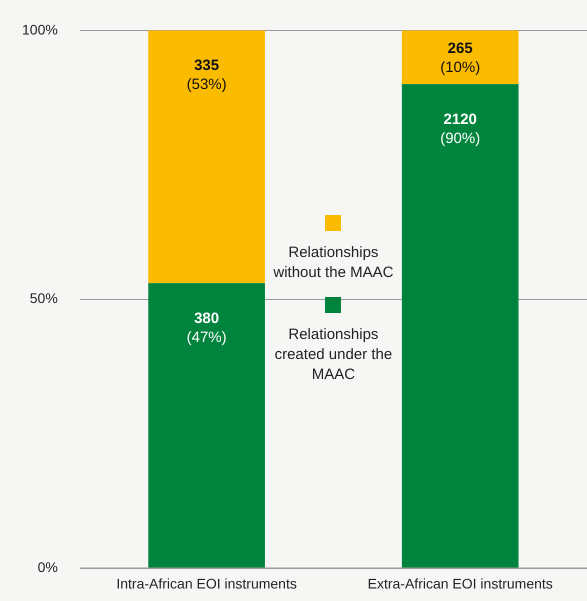 The width and height of the screenshot is (587, 601). Describe the element at coordinates (334, 355) in the screenshot. I see `legend-label: Relationships created under the MAAC` at that location.